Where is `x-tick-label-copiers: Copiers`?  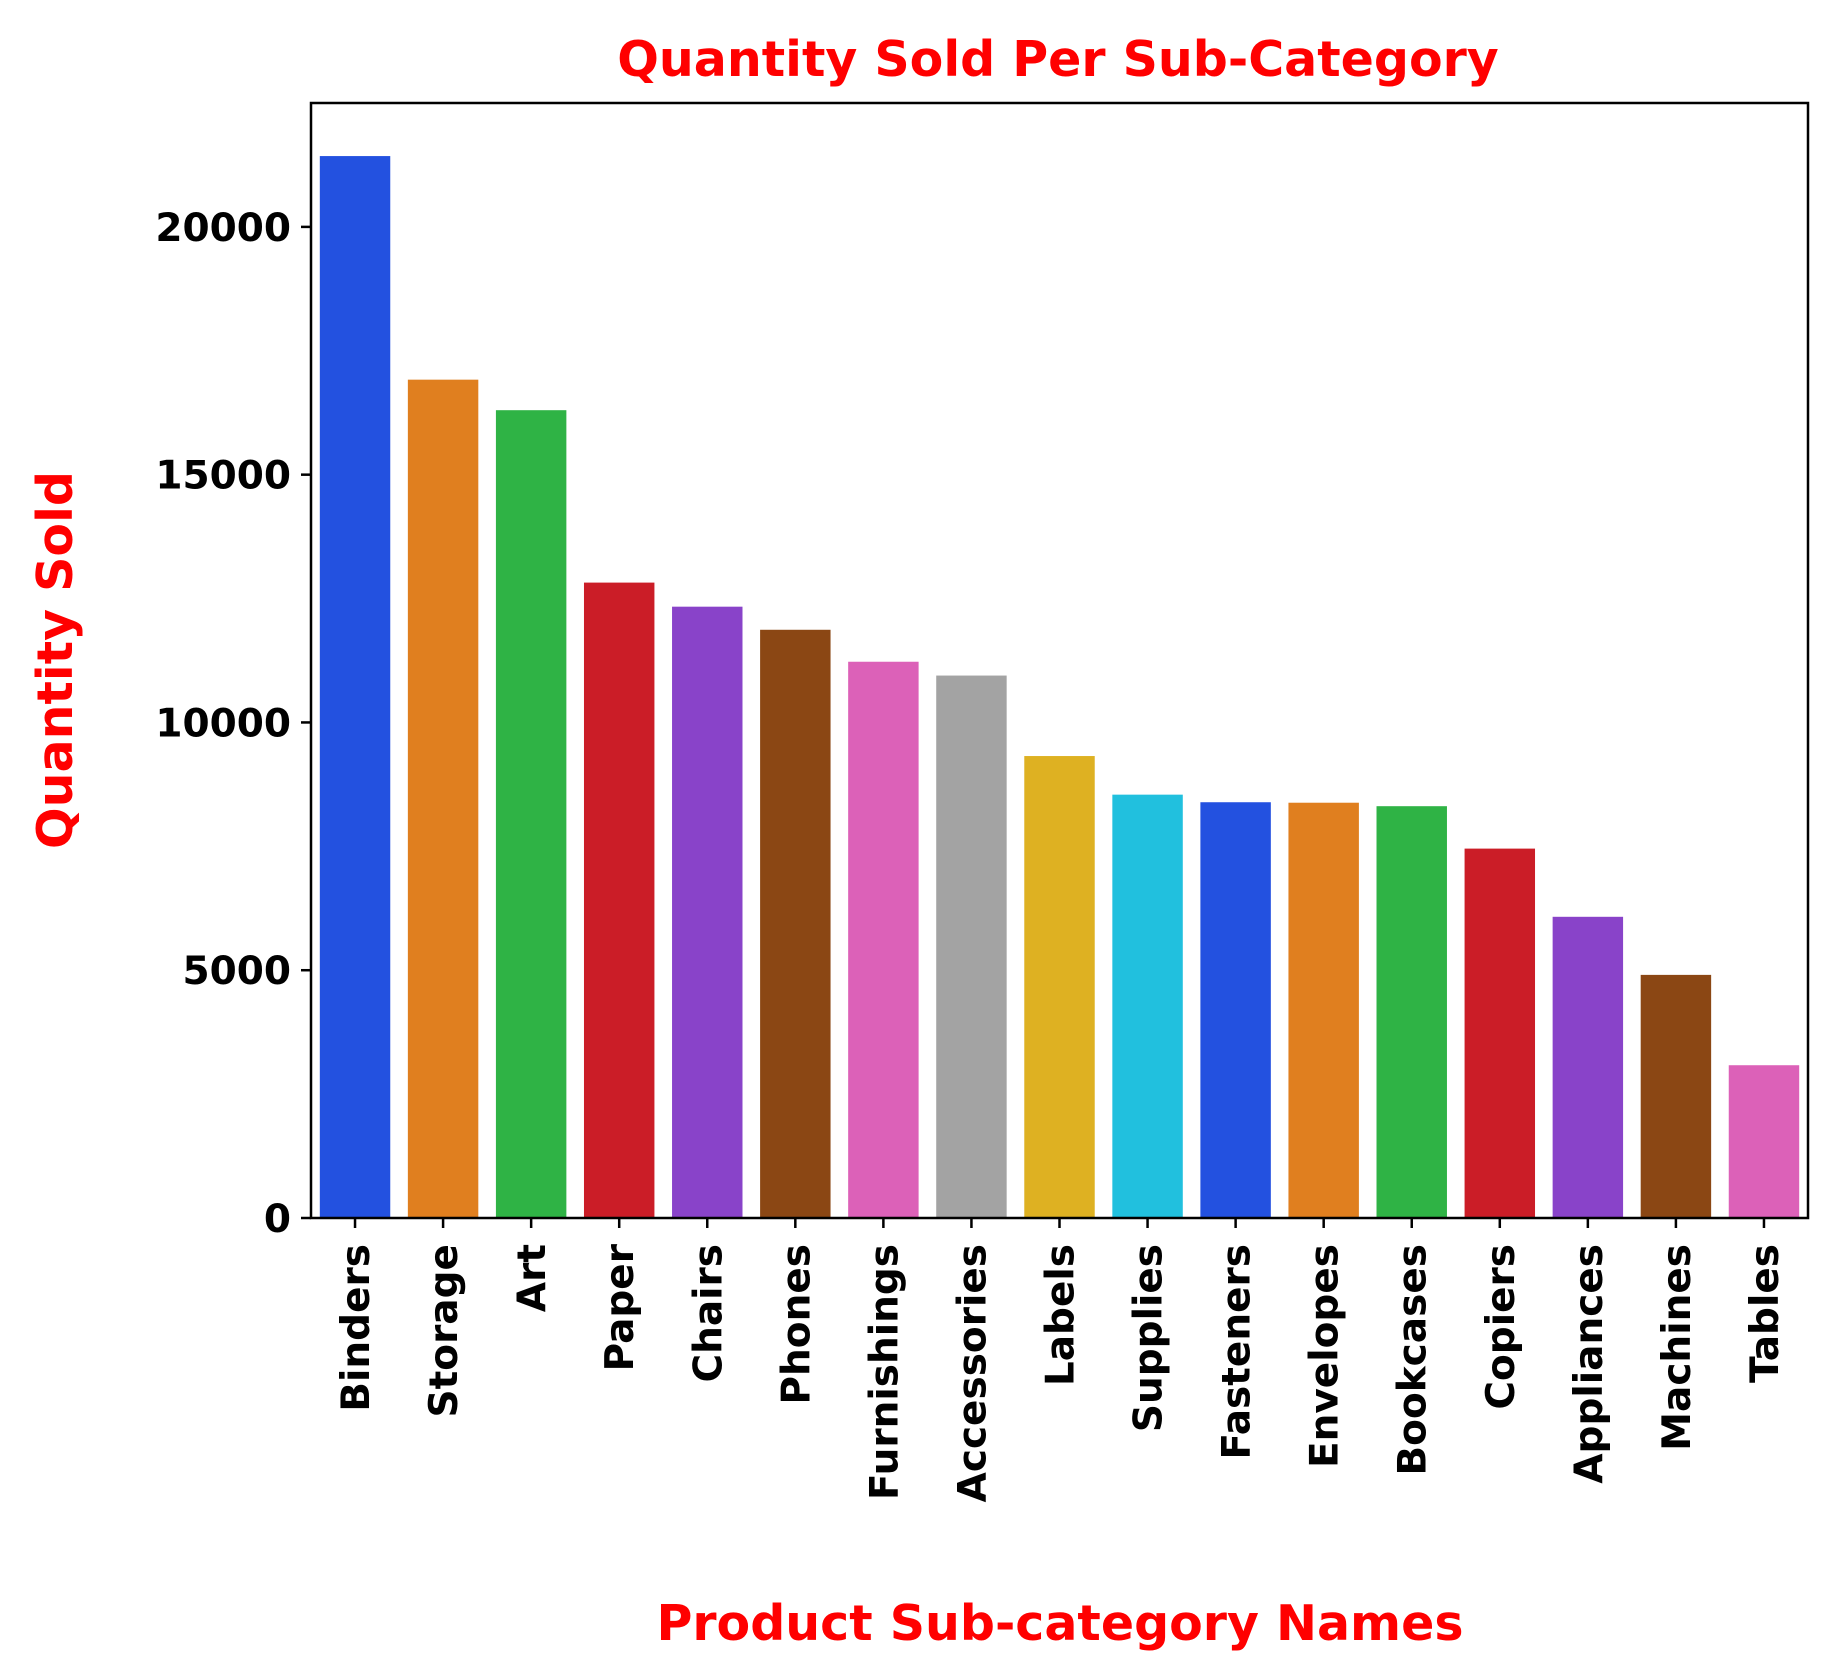 x-tick-label-copiers: Copiers is located at coordinates (1501, 1327).